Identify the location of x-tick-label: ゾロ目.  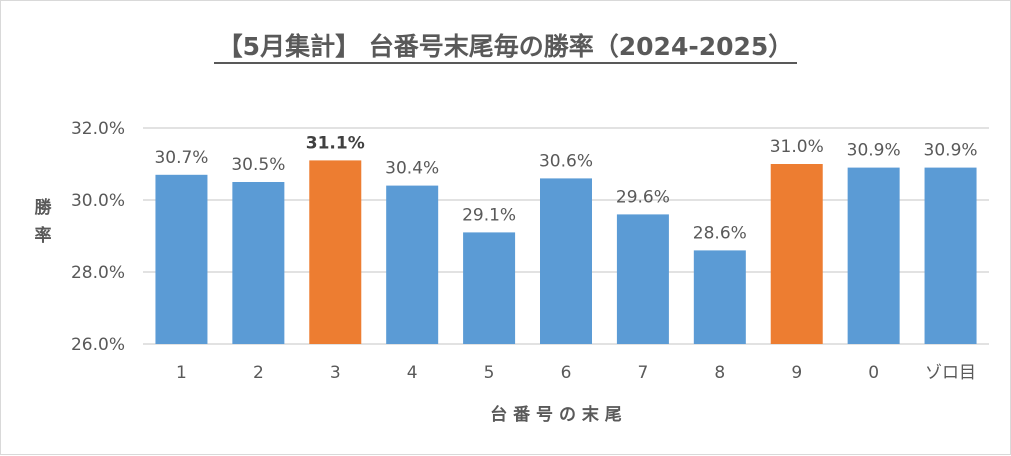
(950, 373).